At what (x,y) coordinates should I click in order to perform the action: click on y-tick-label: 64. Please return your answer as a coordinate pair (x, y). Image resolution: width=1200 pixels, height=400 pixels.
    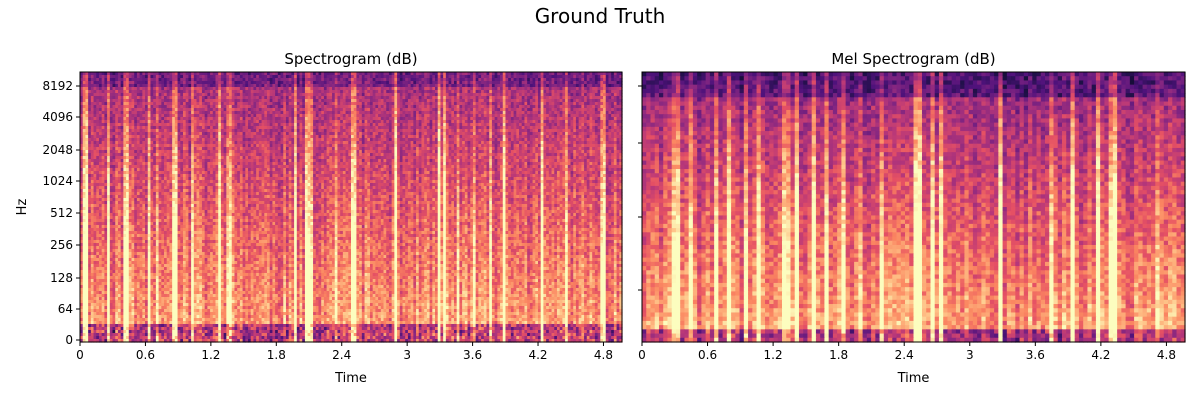
    Looking at the image, I should click on (65, 309).